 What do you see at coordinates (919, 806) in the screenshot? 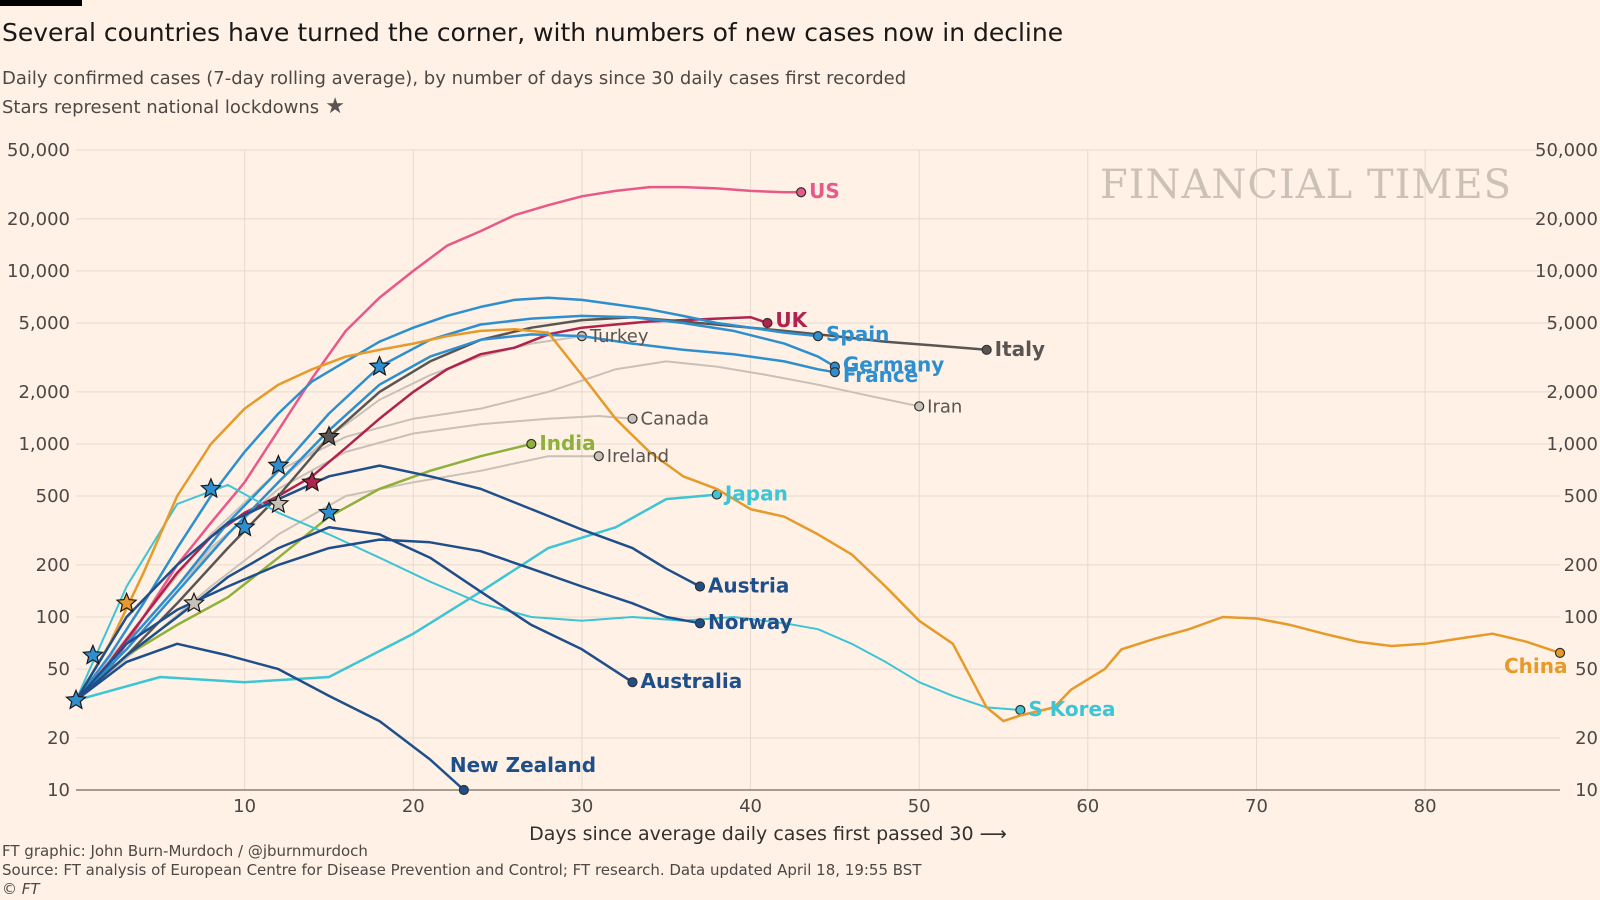
I see `x-tick-label: 50` at bounding box center [919, 806].